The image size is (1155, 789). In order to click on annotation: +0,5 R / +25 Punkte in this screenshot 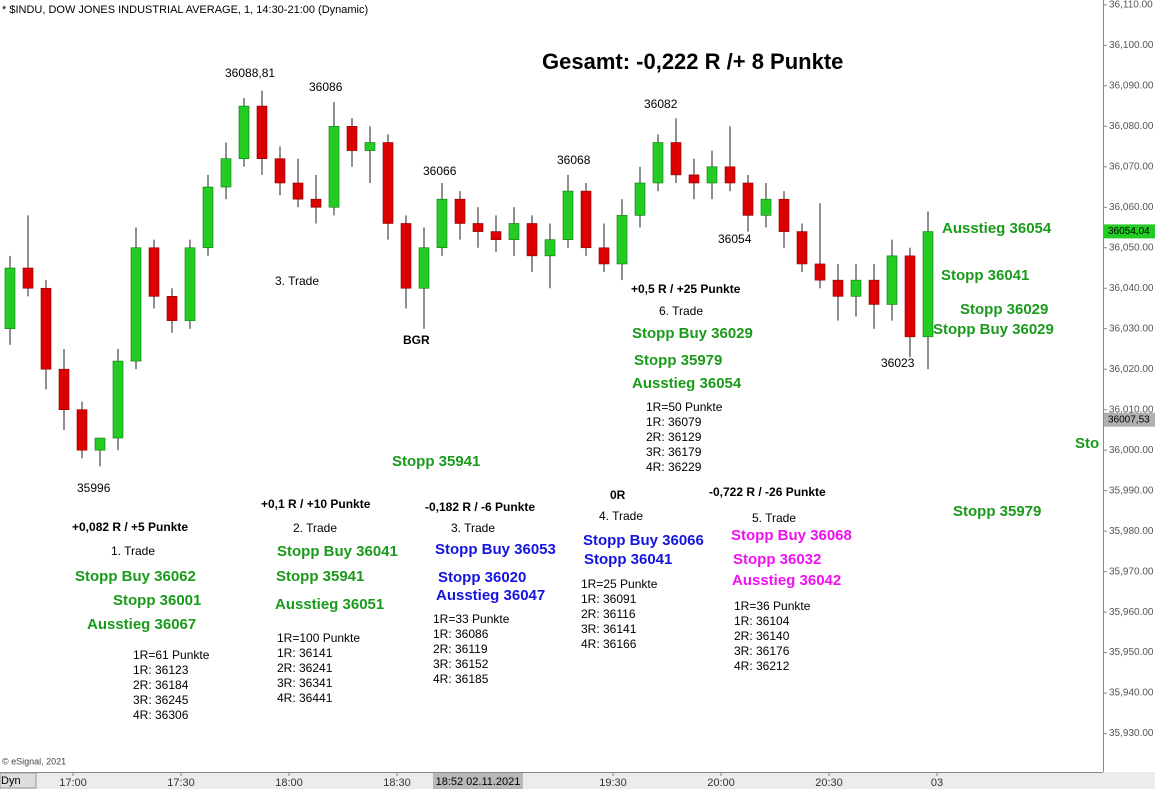, I will do `click(686, 289)`.